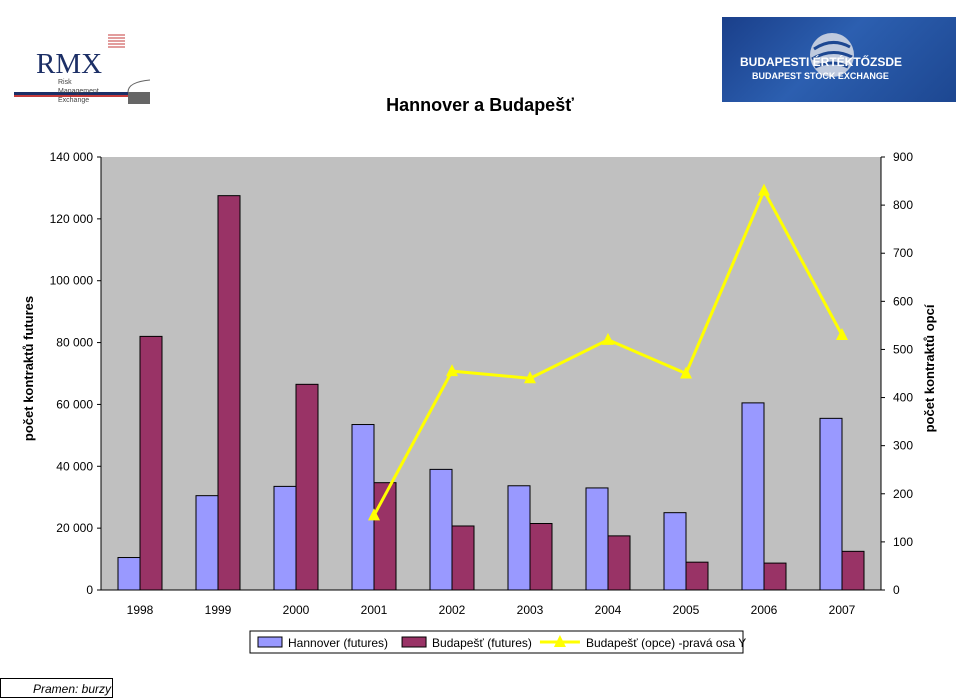  Describe the element at coordinates (903, 157) in the screenshot. I see `y-right-tick-label: 900` at that location.